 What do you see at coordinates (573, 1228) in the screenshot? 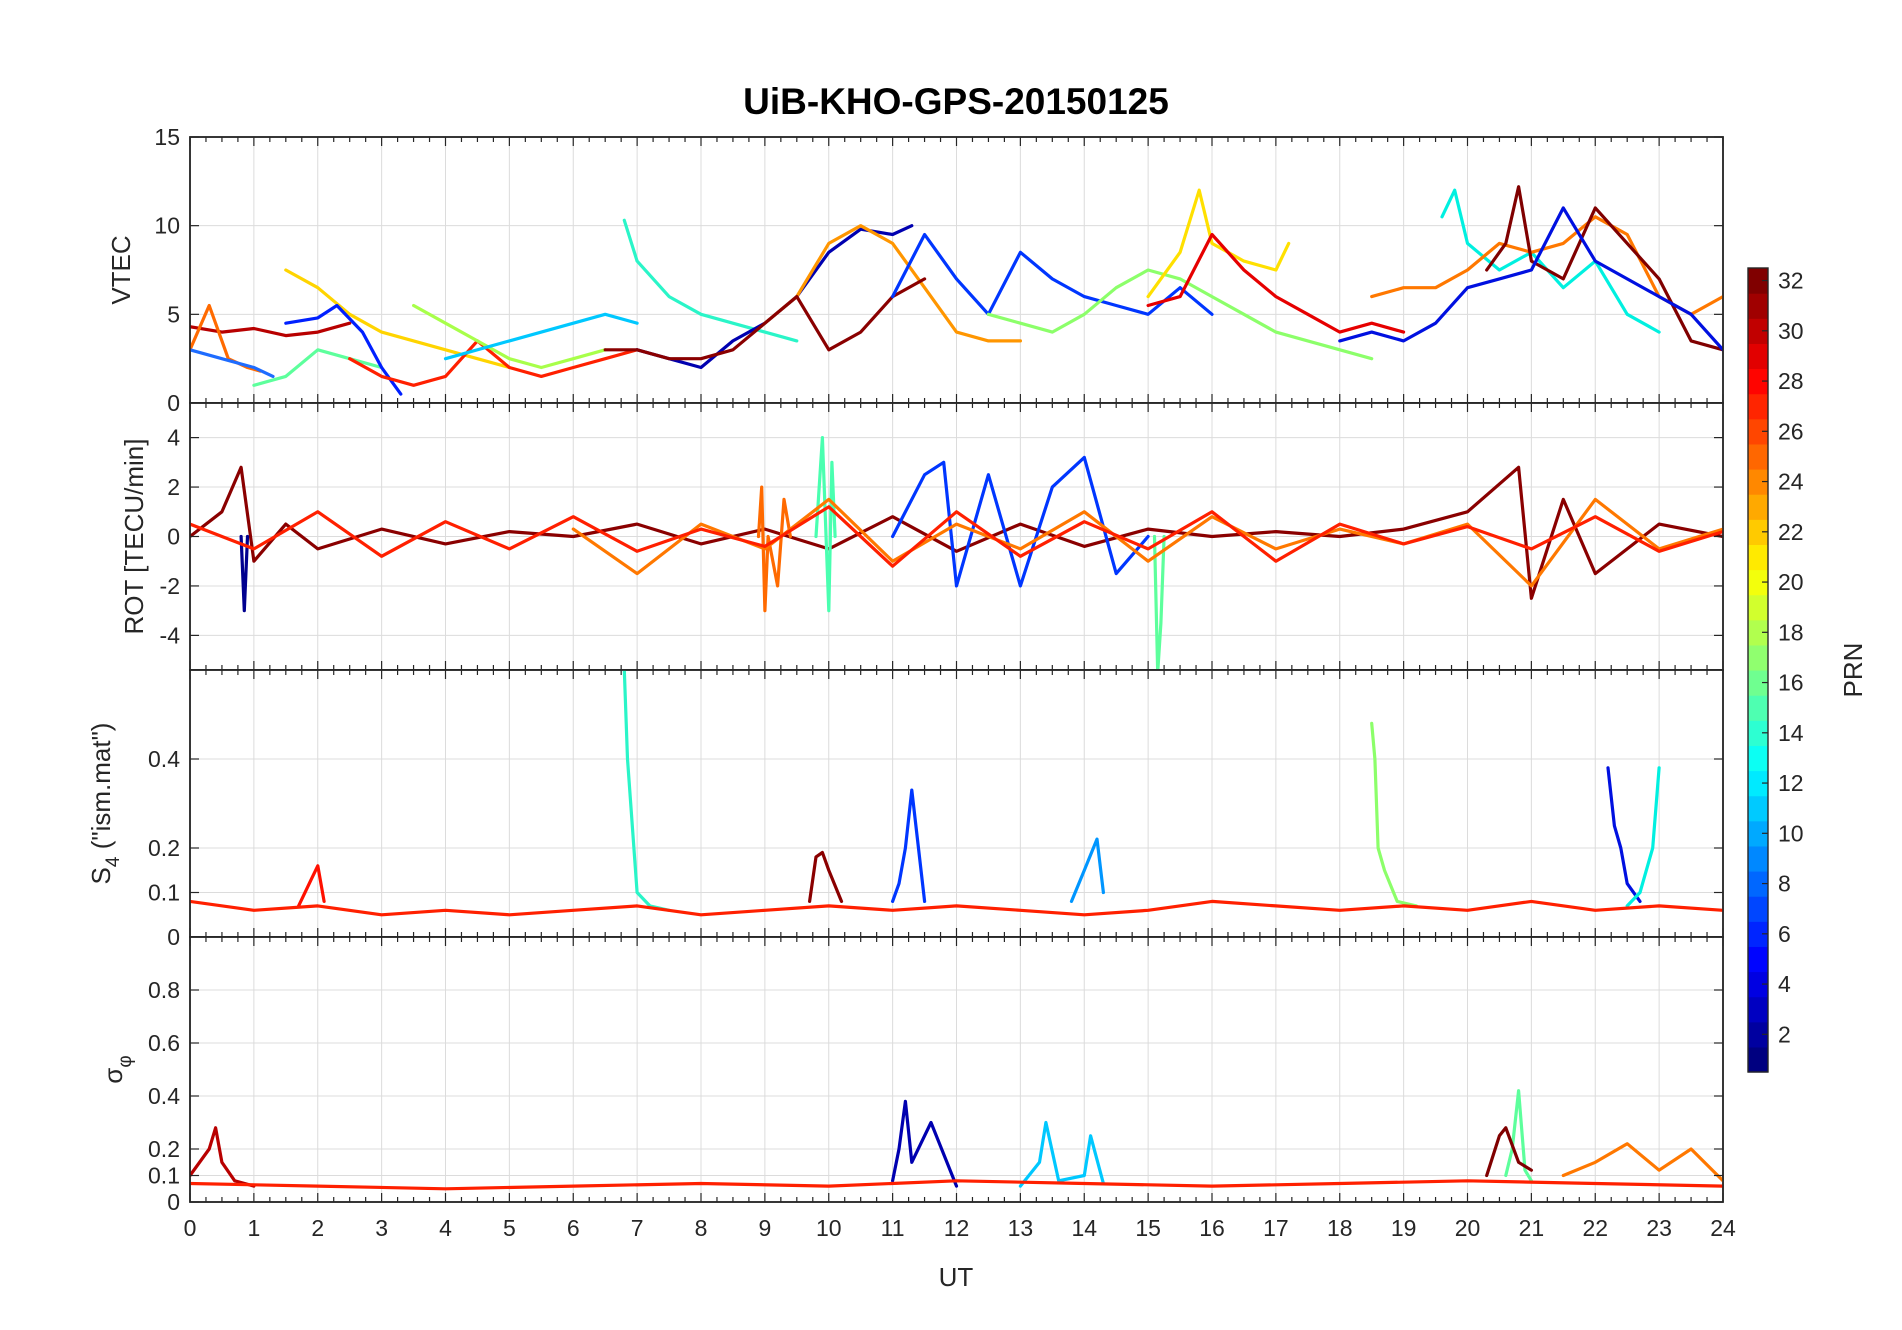
I see `x-tick-label: 6` at bounding box center [573, 1228].